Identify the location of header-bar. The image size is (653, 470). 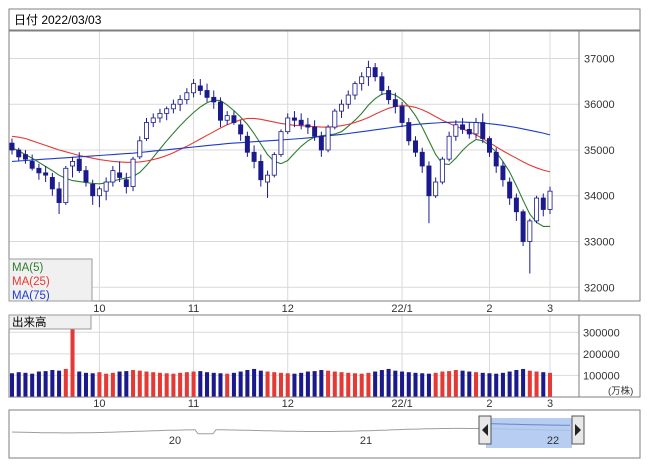
(324, 19).